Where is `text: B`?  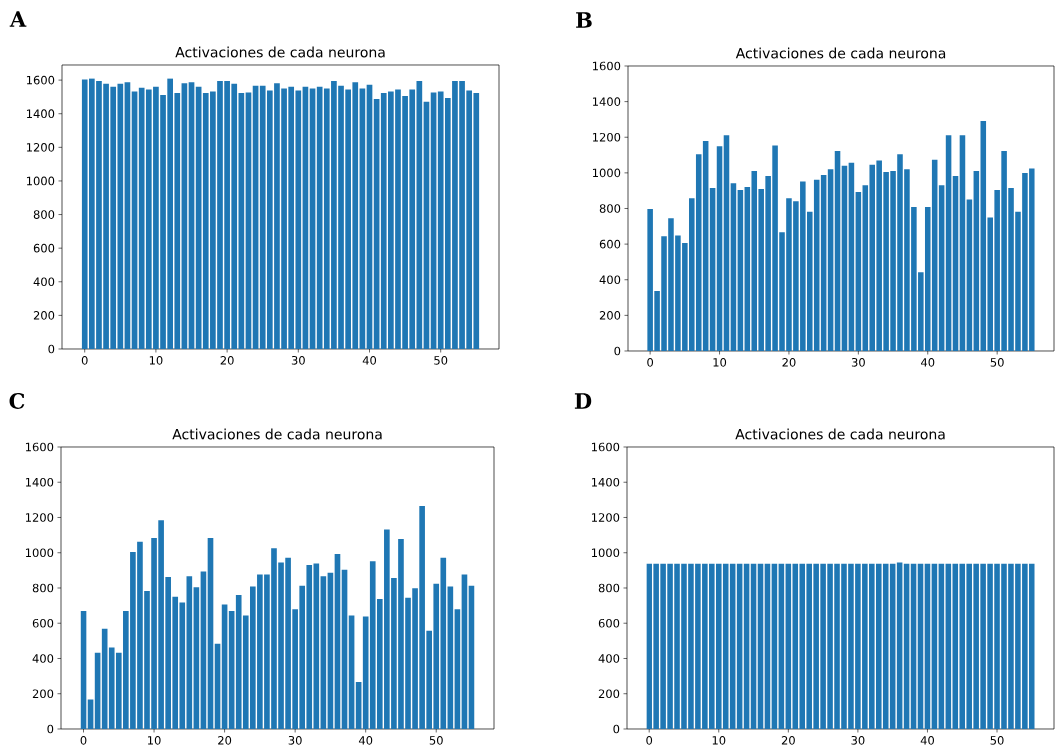
text: B is located at coordinates (584, 20).